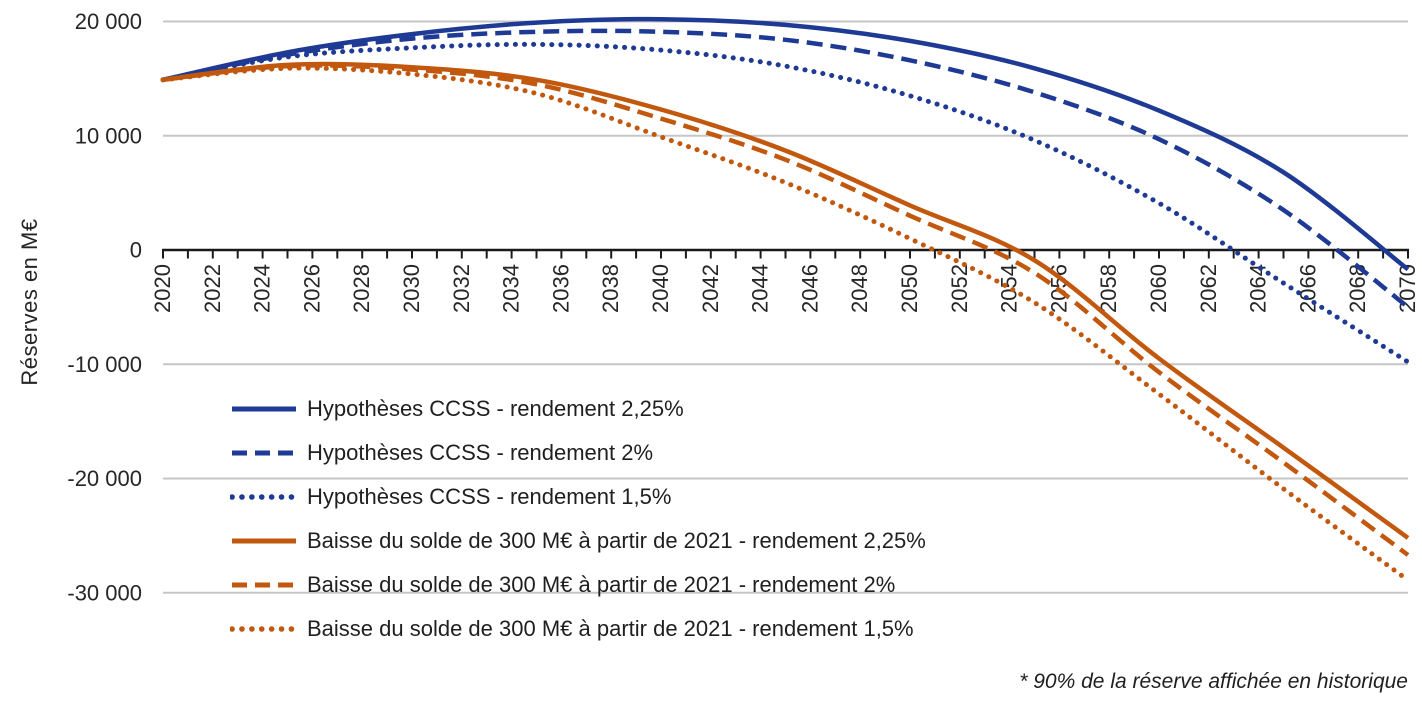  What do you see at coordinates (29, 302) in the screenshot?
I see `y-axis-title: Réserves en M€` at bounding box center [29, 302].